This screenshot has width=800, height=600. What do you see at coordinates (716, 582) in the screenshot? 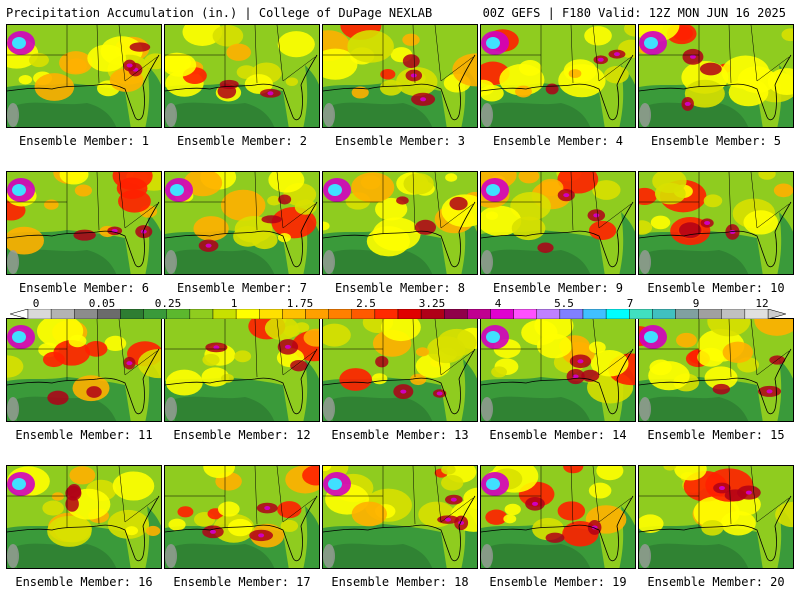
I see `ensemble-member-caption: Ensemble Member: 20` at bounding box center [716, 582].